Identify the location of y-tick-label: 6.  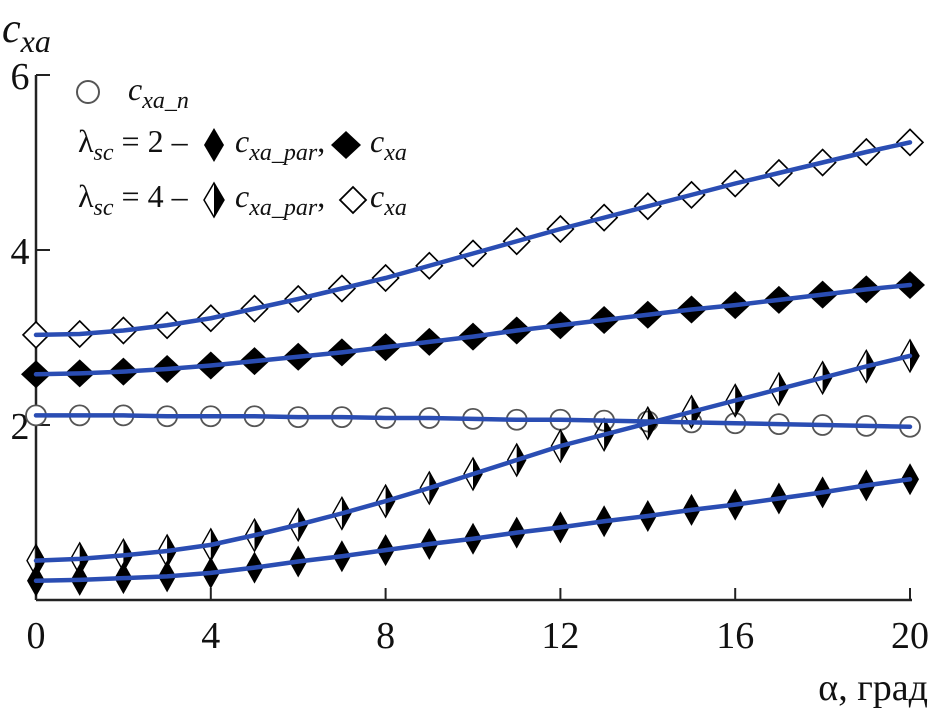
(20, 77).